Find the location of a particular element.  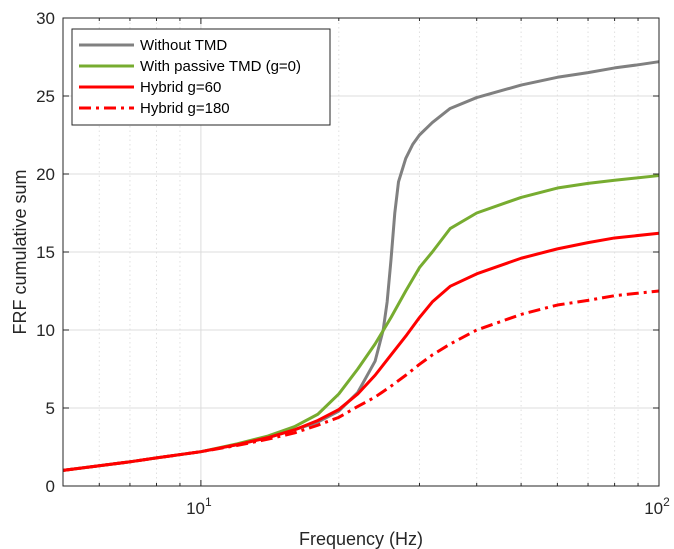

x-tick-label: 10² is located at coordinates (657, 506).